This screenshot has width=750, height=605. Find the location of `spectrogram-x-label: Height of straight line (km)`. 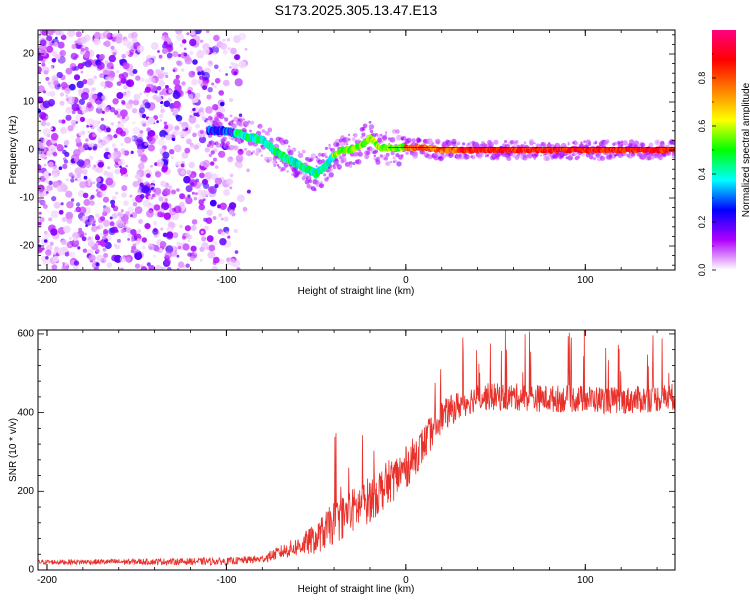

spectrogram-x-label: Height of straight line (km) is located at coordinates (356, 291).